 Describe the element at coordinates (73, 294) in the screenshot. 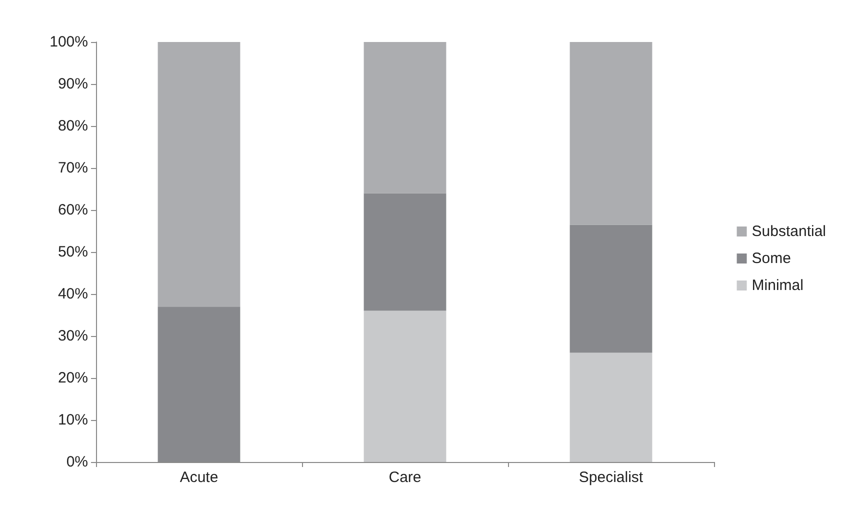

I see `y-tick-label: 40%` at that location.